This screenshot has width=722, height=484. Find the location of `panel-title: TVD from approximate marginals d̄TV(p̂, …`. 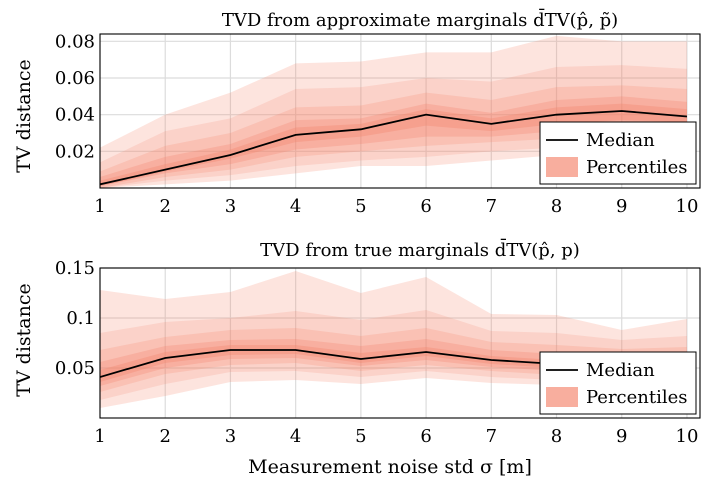

panel-title: TVD from approximate marginals d̄TV(p̂, … is located at coordinates (420, 19).